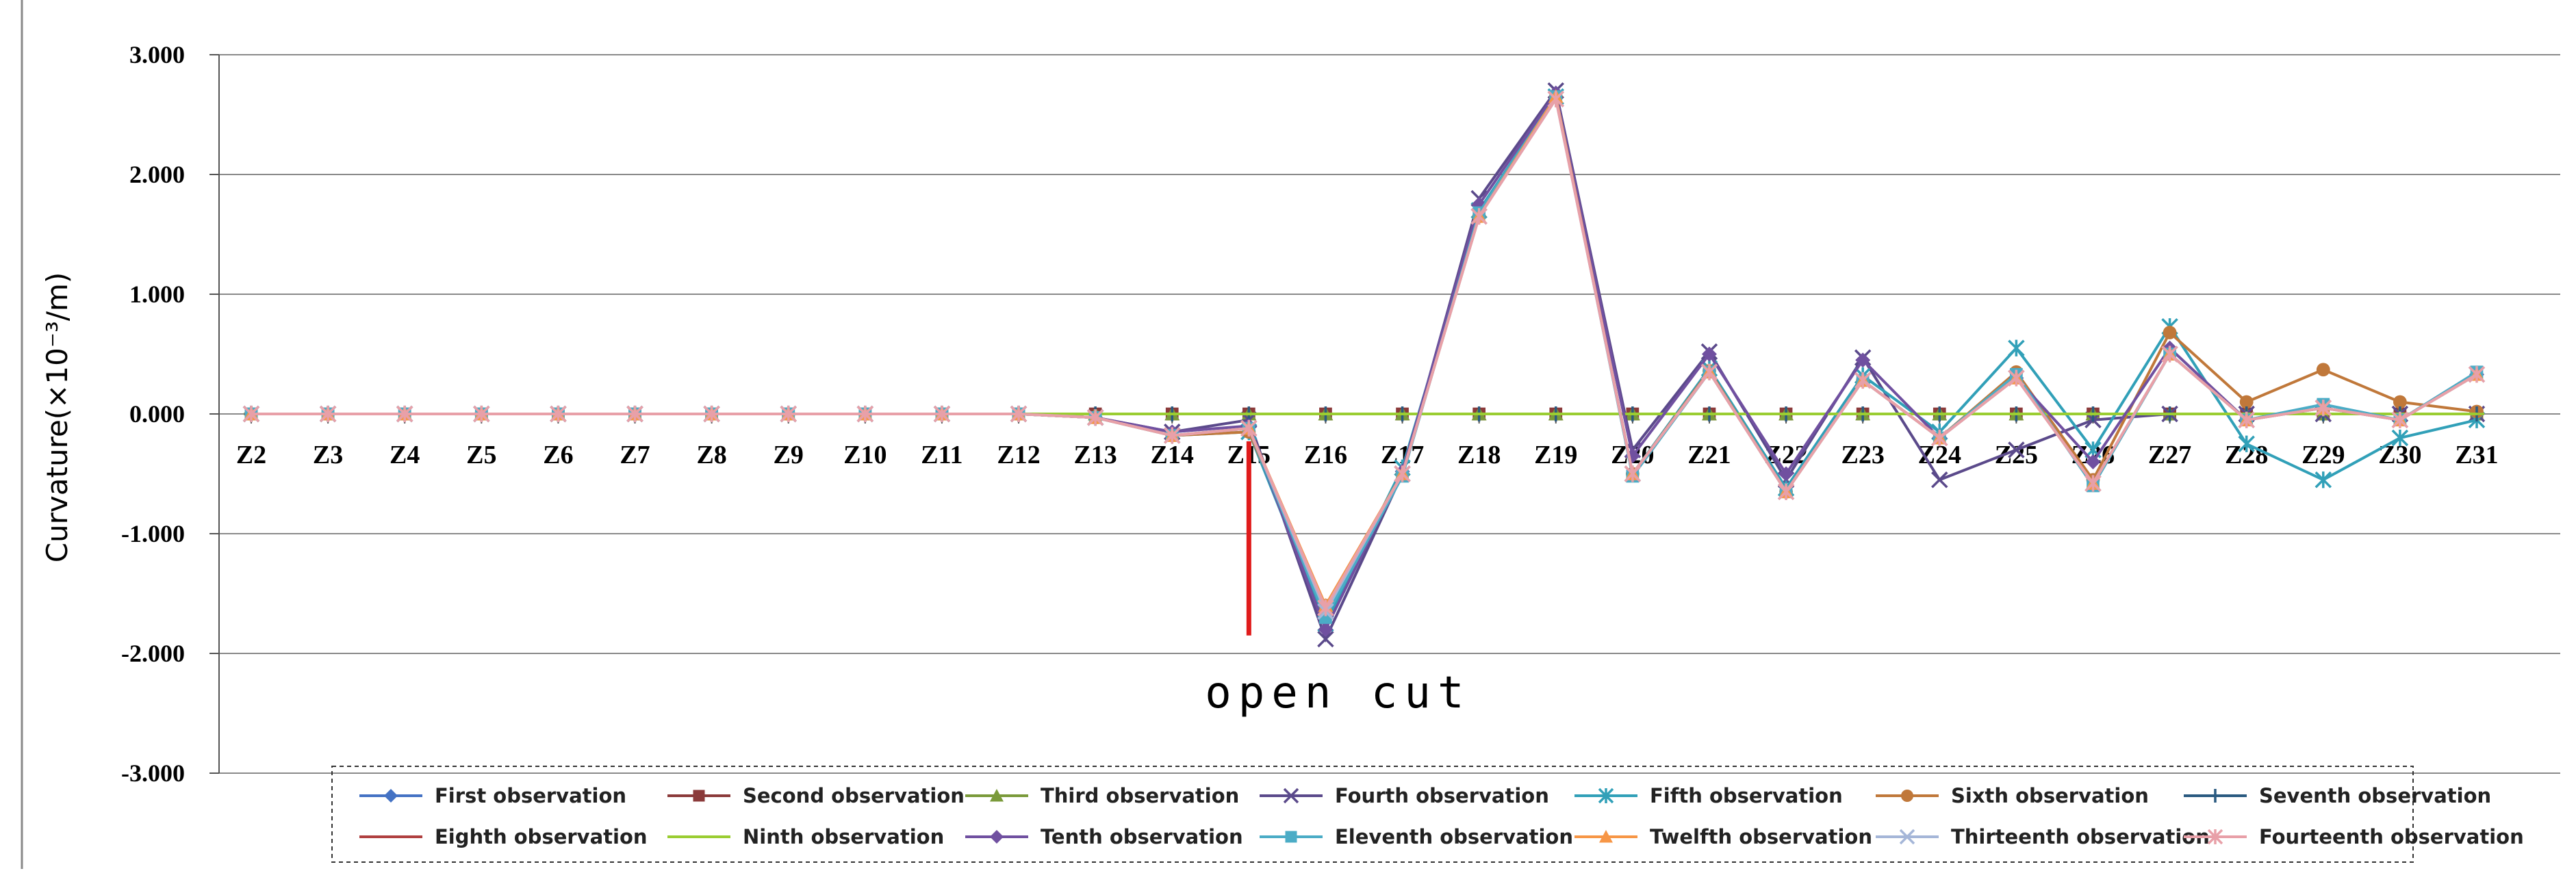  Describe the element at coordinates (1454, 836) in the screenshot. I see `legend-label: Eleventh observation` at that location.